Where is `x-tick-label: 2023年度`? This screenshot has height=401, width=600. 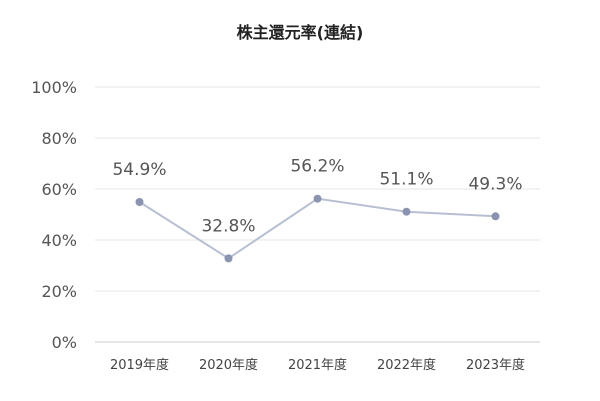 x-tick-label: 2023年度 is located at coordinates (495, 365).